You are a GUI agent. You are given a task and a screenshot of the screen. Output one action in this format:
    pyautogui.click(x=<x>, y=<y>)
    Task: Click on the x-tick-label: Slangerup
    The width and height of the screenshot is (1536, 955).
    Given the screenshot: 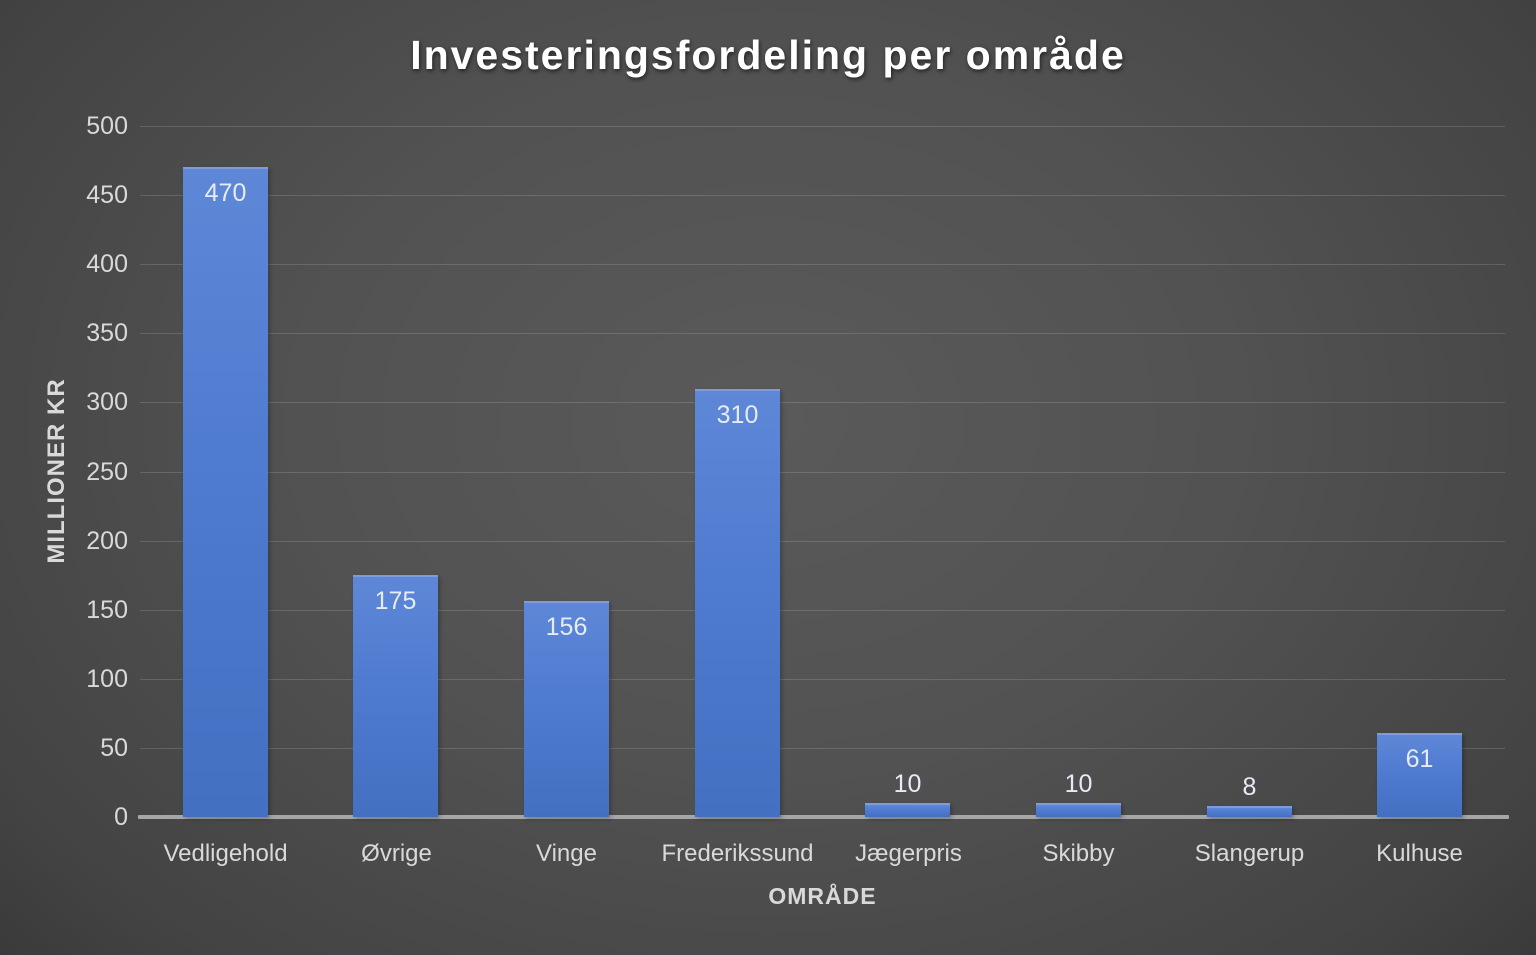 What is the action you would take?
    pyautogui.click(x=1249, y=853)
    